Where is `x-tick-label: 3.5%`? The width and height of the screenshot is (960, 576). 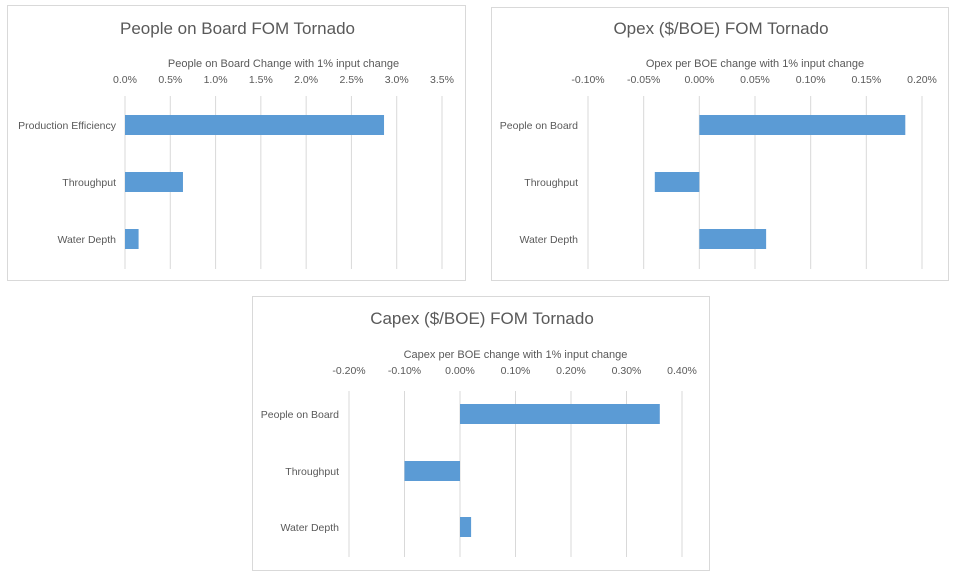 x-tick-label: 3.5% is located at coordinates (442, 80).